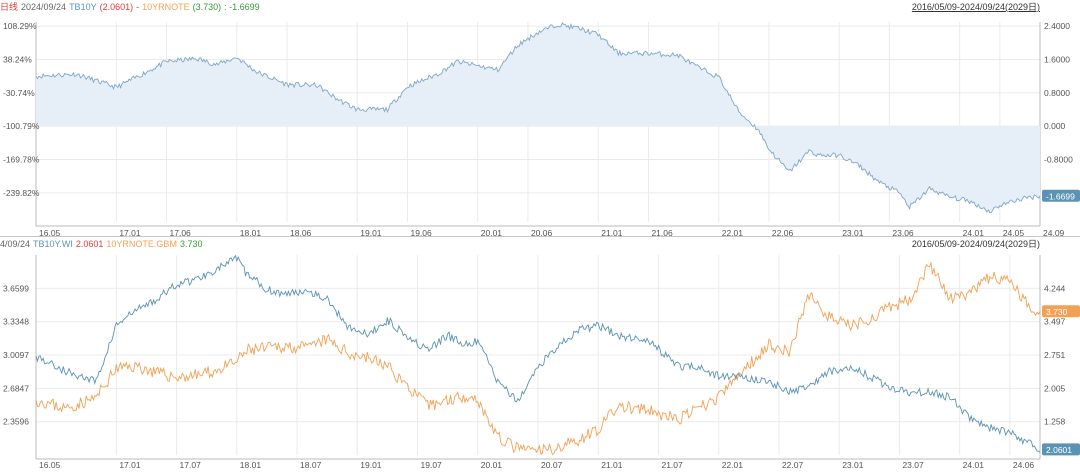 The height and width of the screenshot is (472, 1080). What do you see at coordinates (181, 232) in the screenshot?
I see `x-tick-label: 17.06` at bounding box center [181, 232].